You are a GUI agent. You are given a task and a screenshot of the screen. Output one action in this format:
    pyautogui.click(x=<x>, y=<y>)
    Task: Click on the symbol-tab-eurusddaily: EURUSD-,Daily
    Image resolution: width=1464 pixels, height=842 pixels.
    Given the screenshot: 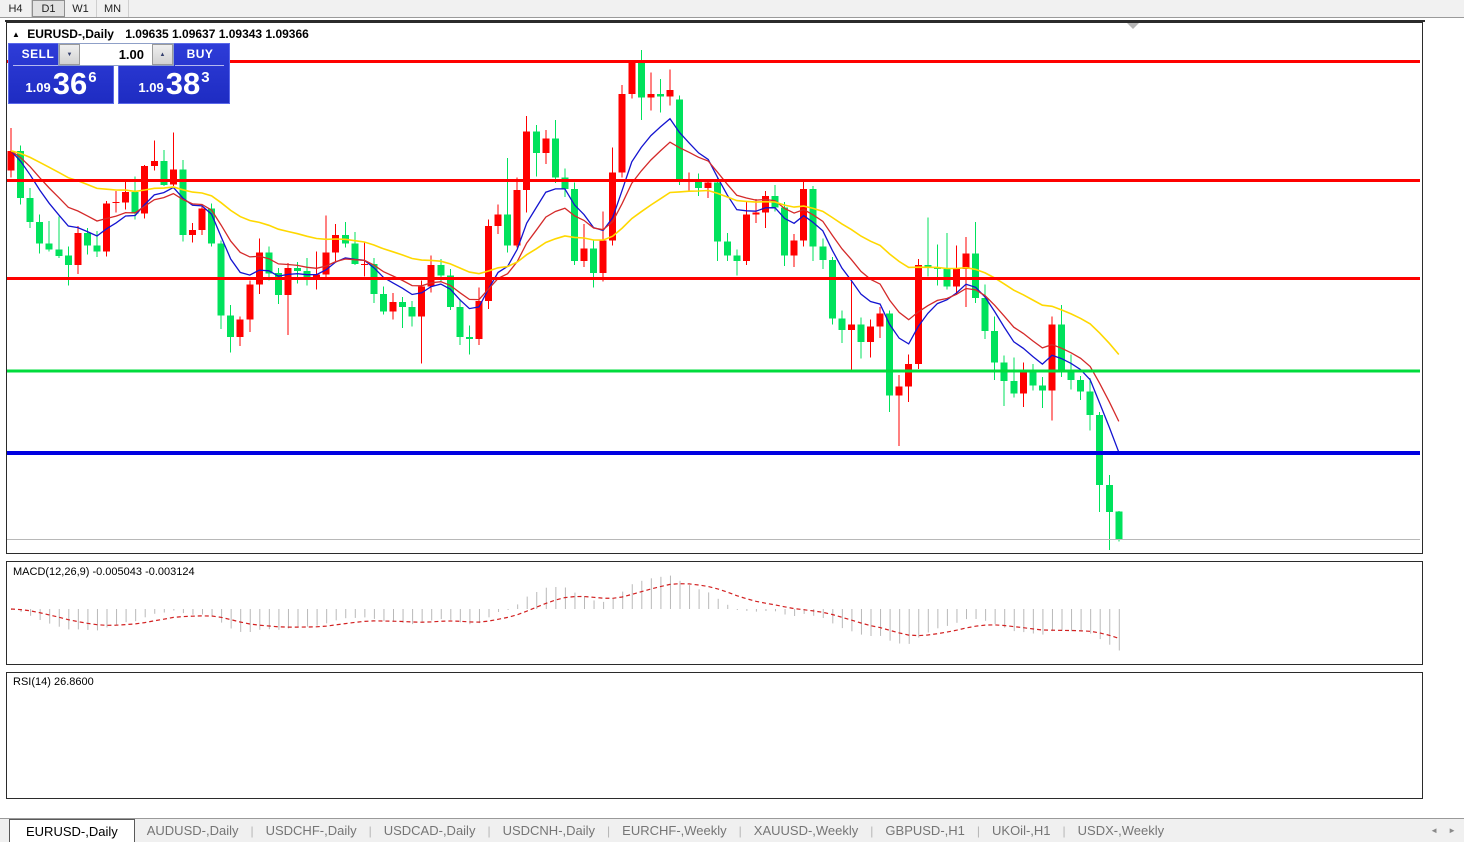 What is the action you would take?
    pyautogui.click(x=72, y=830)
    